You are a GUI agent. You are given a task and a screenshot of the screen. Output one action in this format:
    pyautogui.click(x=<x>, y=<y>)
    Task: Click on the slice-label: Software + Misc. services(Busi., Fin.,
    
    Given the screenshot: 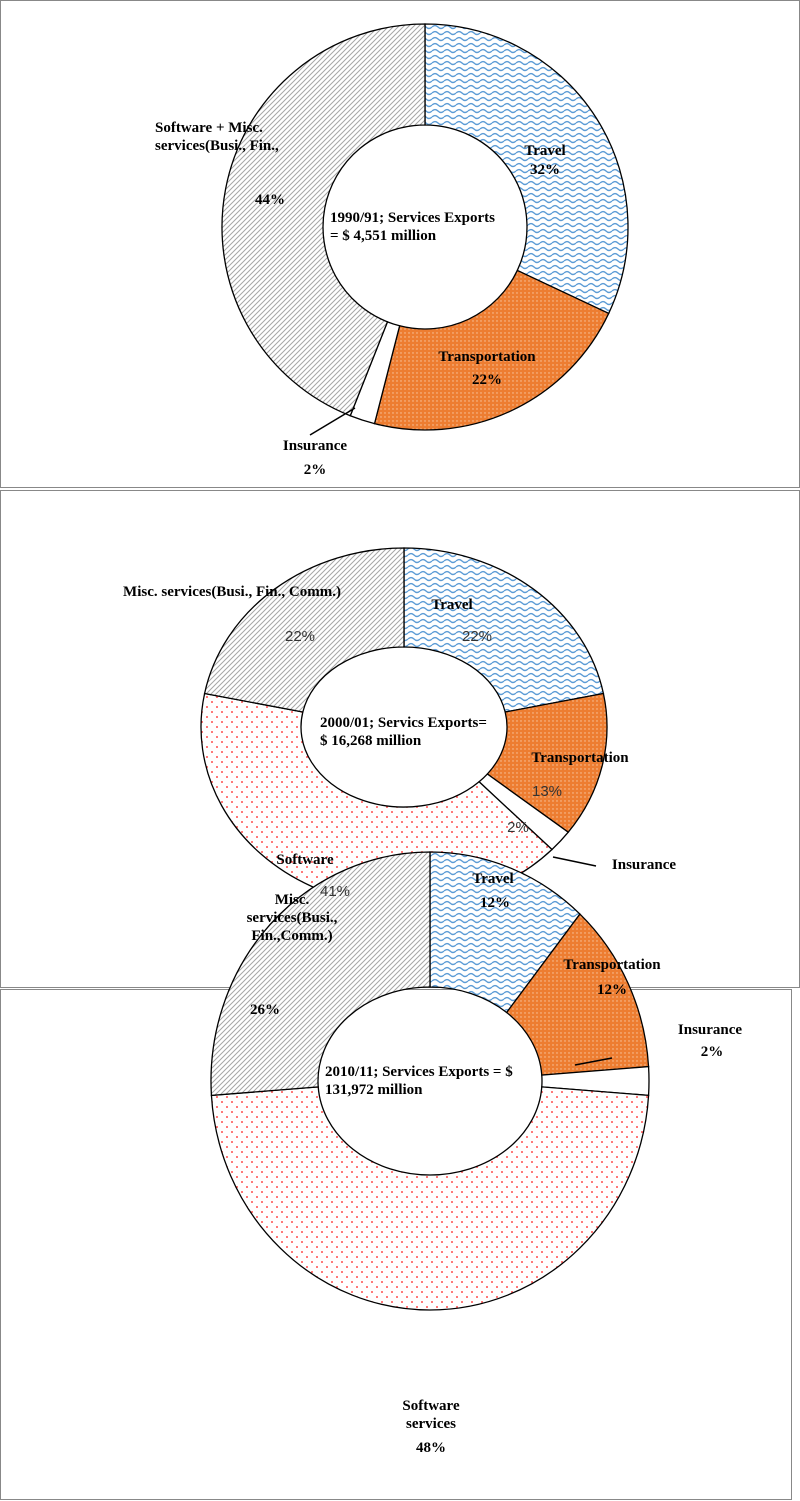 What is the action you would take?
    pyautogui.click(x=217, y=137)
    